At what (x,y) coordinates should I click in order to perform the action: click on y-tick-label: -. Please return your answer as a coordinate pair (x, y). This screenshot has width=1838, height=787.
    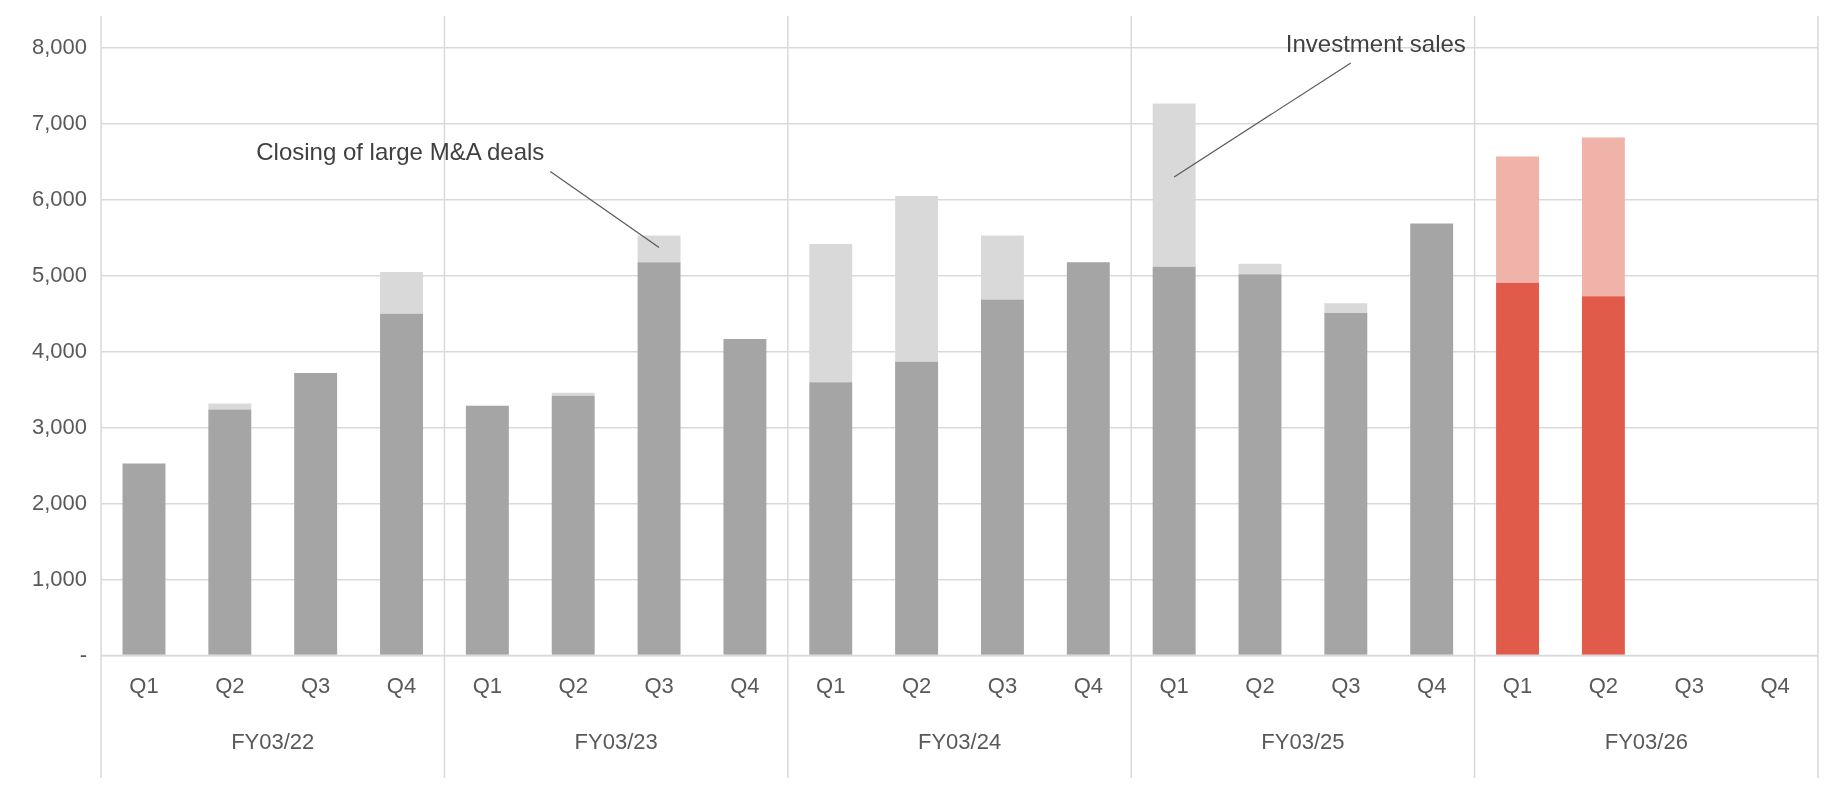
    Looking at the image, I should click on (83, 654).